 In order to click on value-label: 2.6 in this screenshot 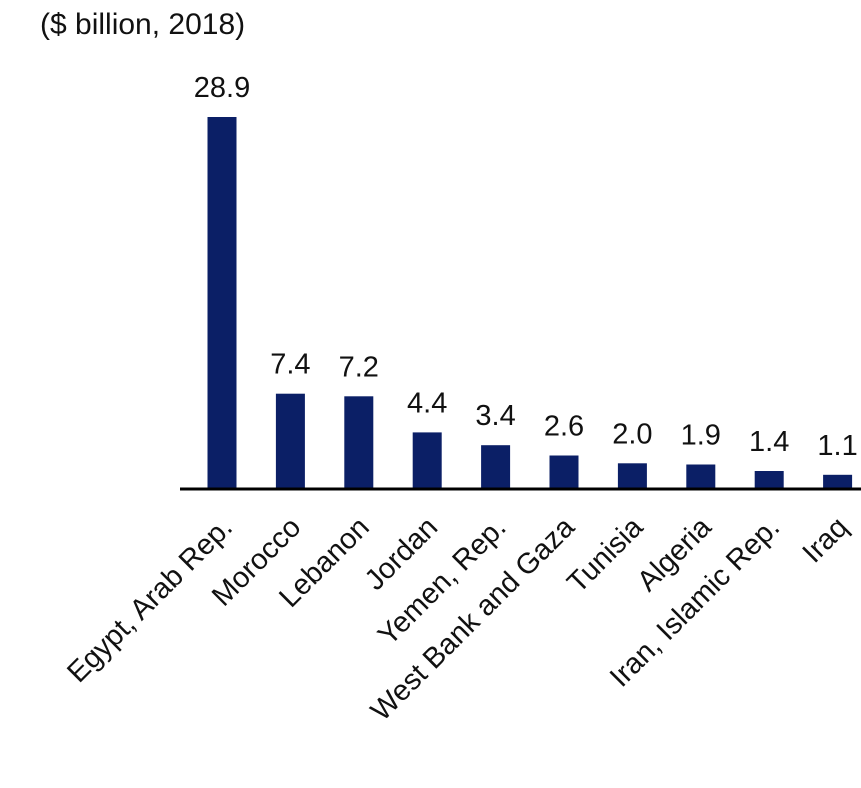, I will do `click(564, 427)`.